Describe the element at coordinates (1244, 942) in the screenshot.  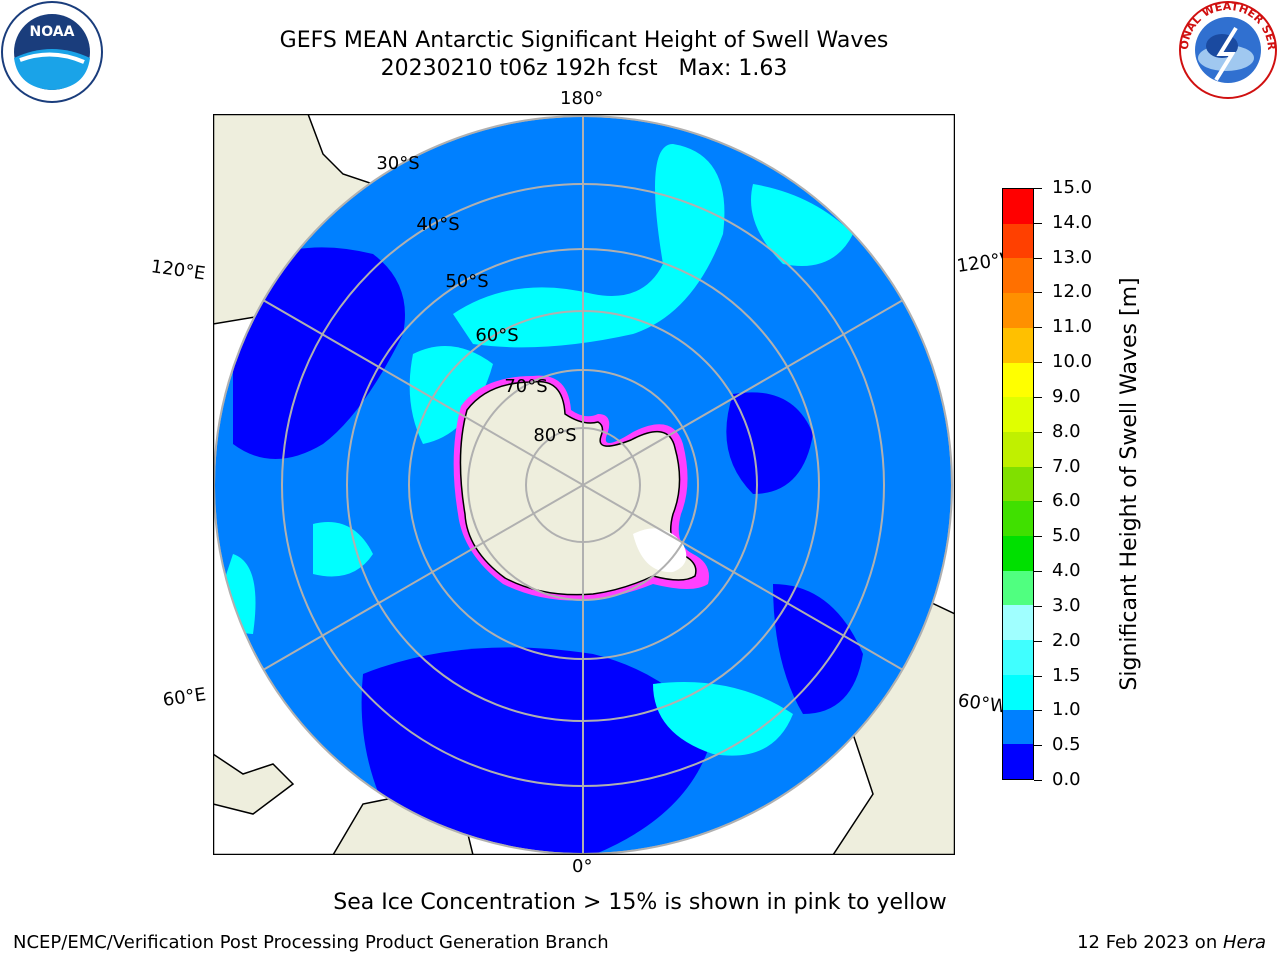
I see `footer-host: Hera` at that location.